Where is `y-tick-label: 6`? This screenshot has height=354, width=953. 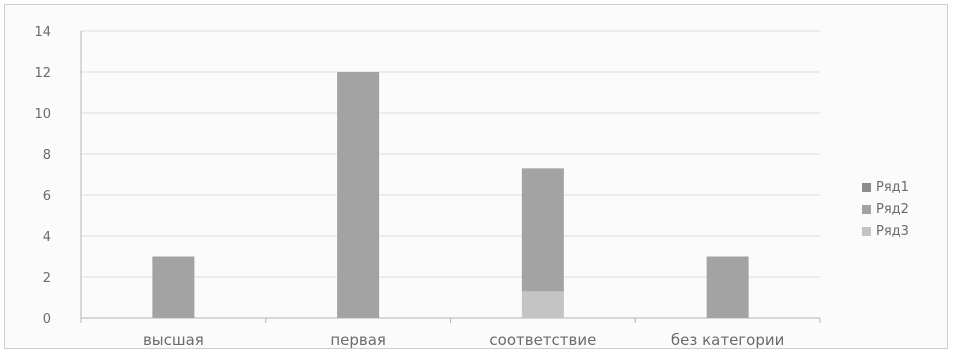 y-tick-label: 6 is located at coordinates (47, 196).